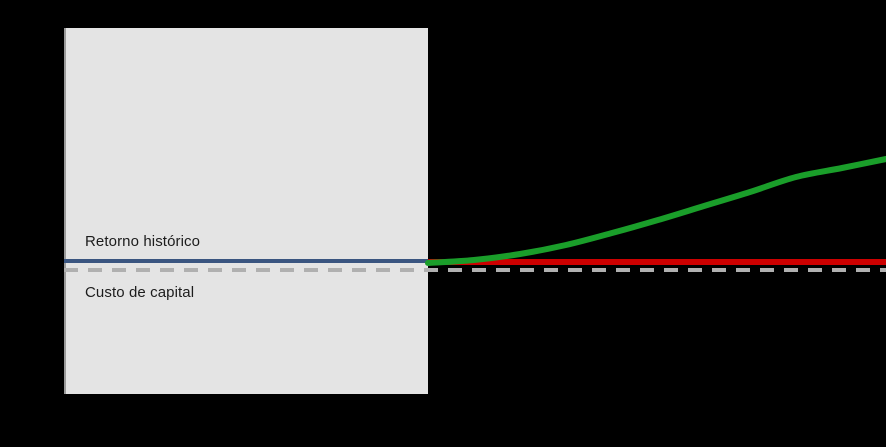  I want to click on cost-of-capital-label: Custo de capital, so click(140, 292).